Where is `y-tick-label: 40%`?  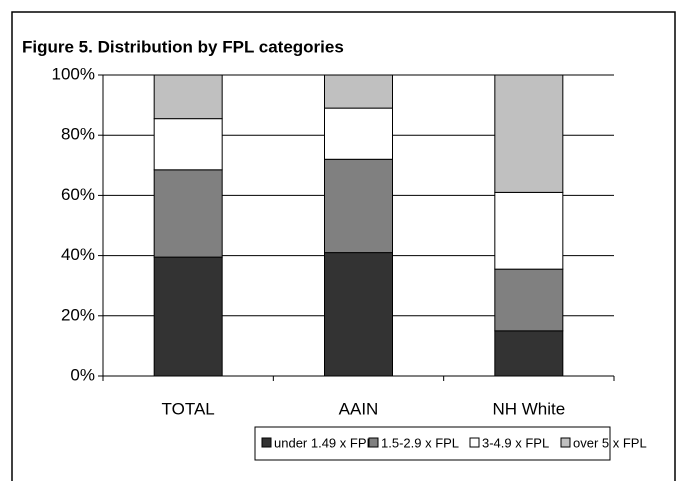
y-tick-label: 40% is located at coordinates (78, 254).